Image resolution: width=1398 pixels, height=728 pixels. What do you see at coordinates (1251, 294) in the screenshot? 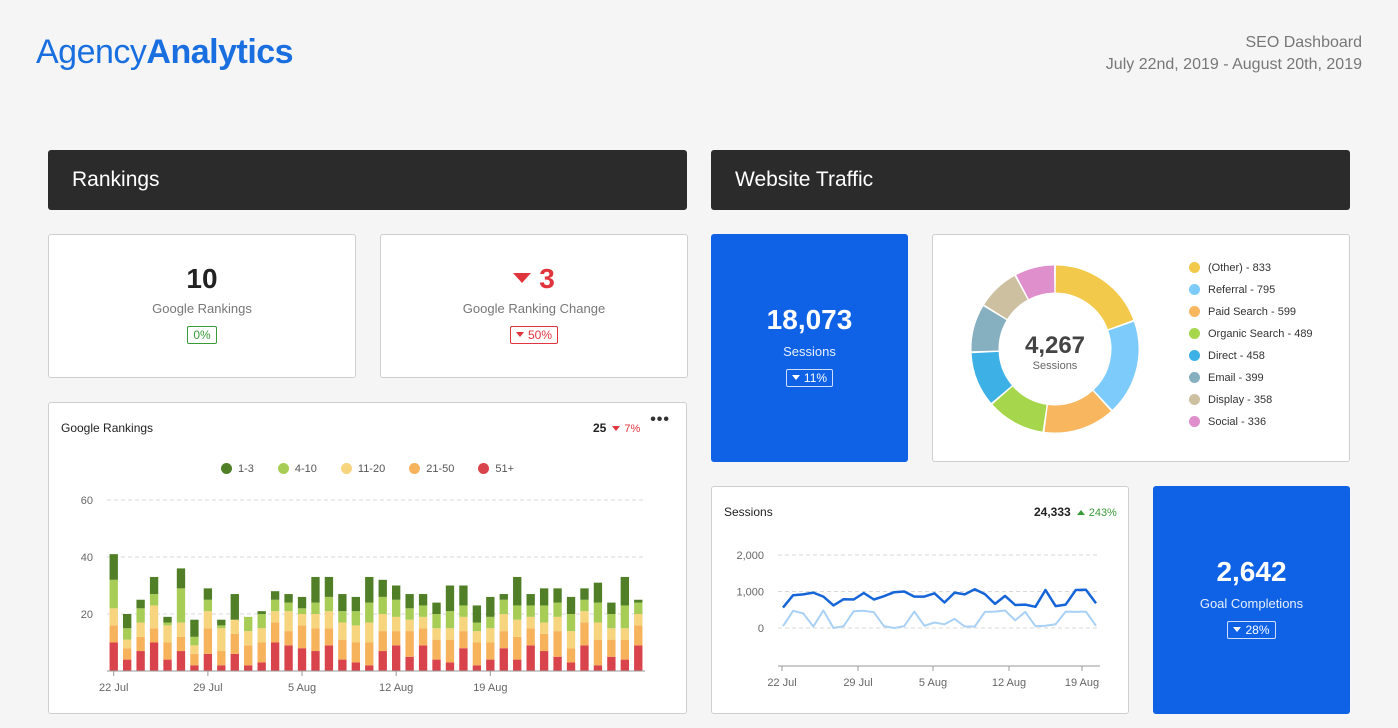
I see `legend-item: Referral - 795` at bounding box center [1251, 294].